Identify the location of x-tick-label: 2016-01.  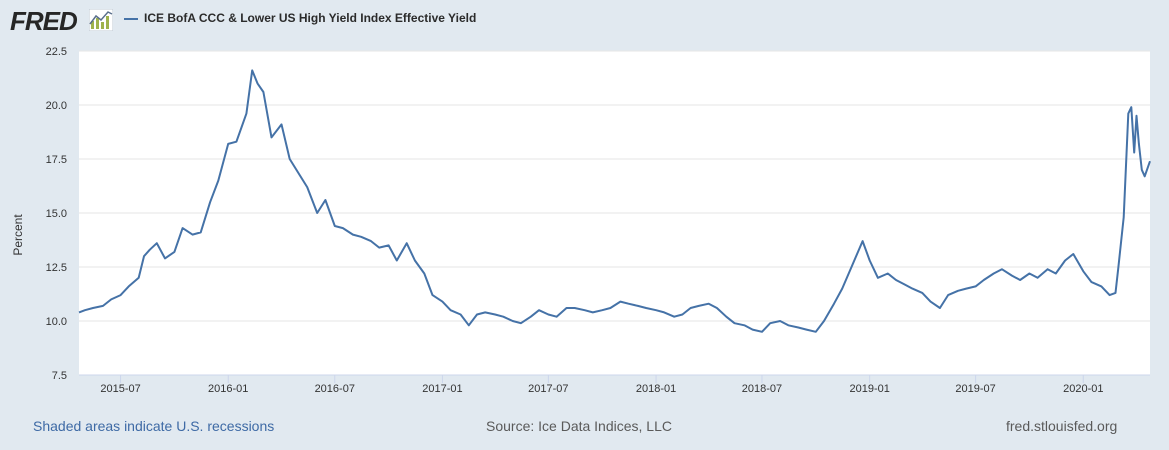
(228, 389).